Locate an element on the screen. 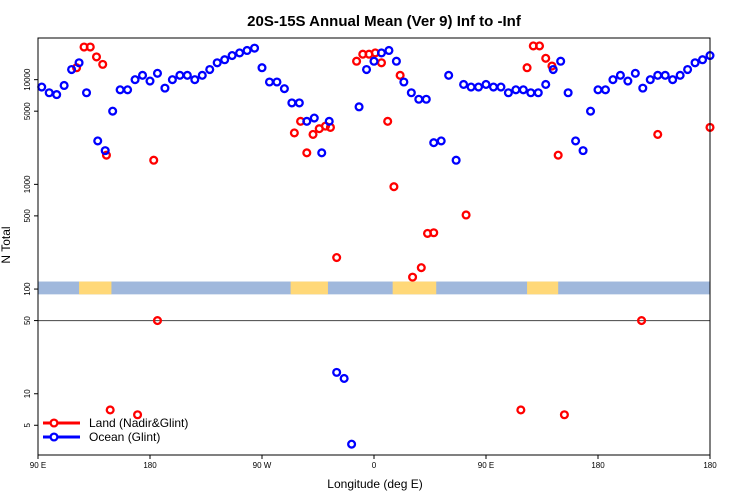 The width and height of the screenshot is (750, 500). x-axis-ticks: 90 E 180 90 W 0 90 E 180 180 is located at coordinates (373, 462).